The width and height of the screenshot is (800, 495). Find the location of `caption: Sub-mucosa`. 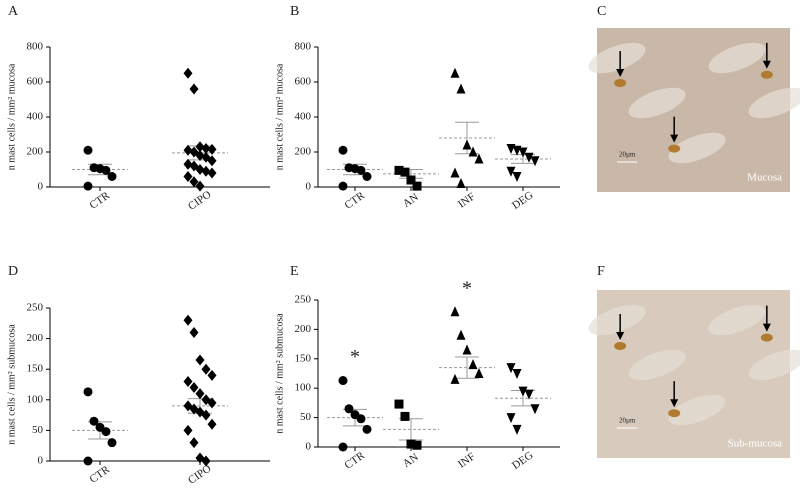

caption: Sub-mucosa is located at coordinates (755, 444).